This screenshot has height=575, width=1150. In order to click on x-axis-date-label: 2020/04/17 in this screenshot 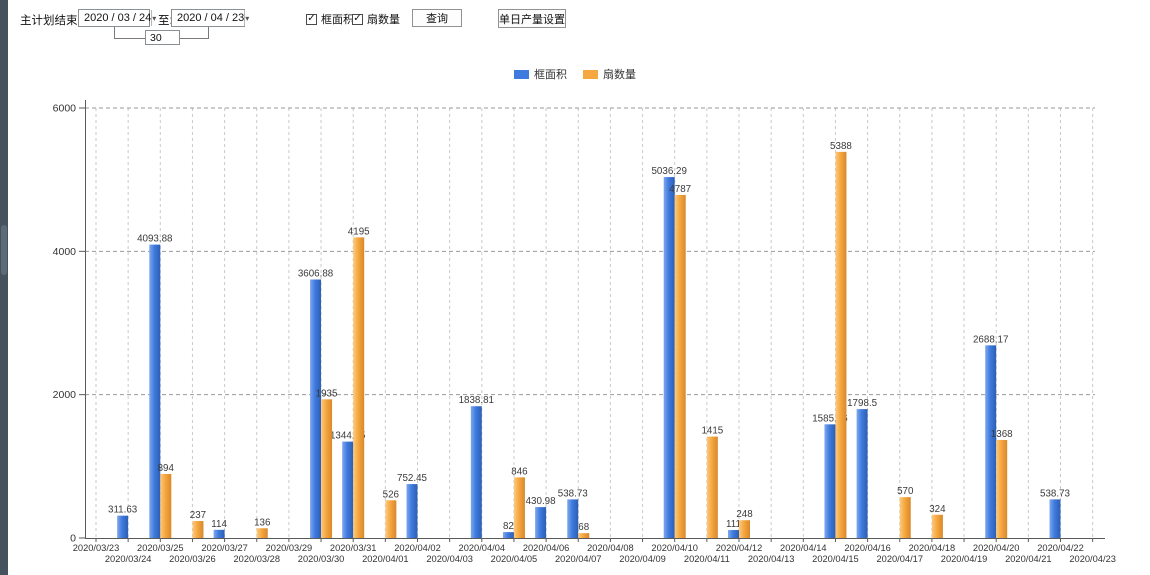, I will do `click(899, 559)`.